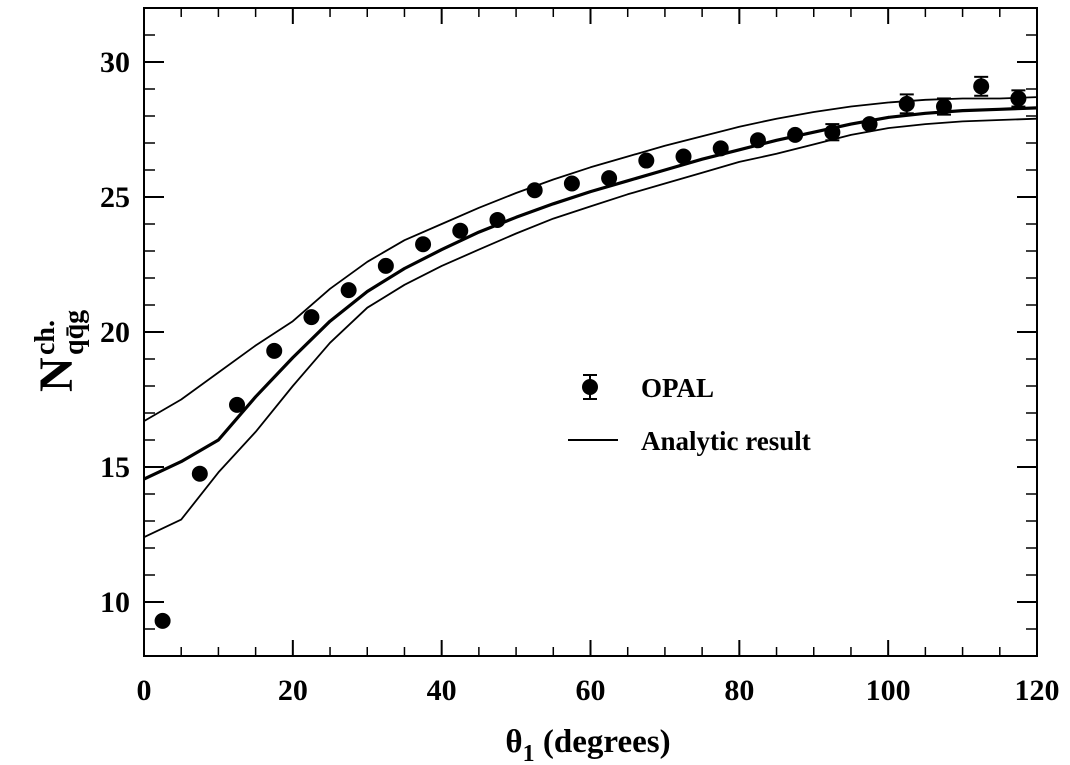 This screenshot has width=1070, height=765. What do you see at coordinates (689, 414) in the screenshot?
I see `legend: OPAL Analytic result` at bounding box center [689, 414].